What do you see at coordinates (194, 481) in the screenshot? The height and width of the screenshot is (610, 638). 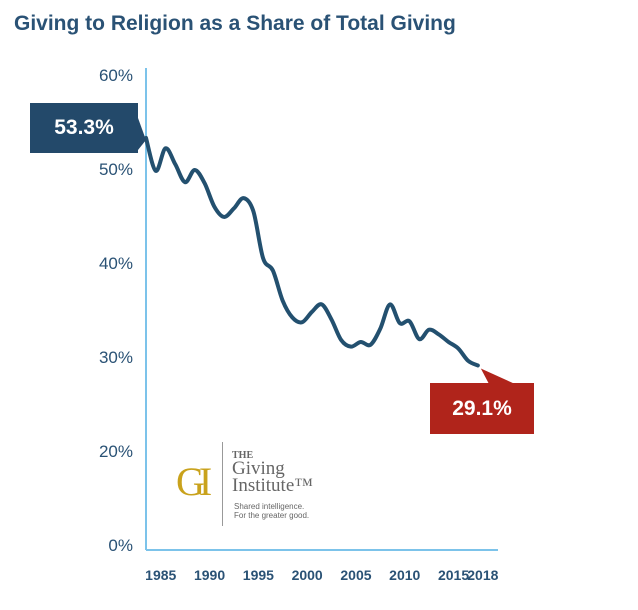 I see `logo-mark: GI` at bounding box center [194, 481].